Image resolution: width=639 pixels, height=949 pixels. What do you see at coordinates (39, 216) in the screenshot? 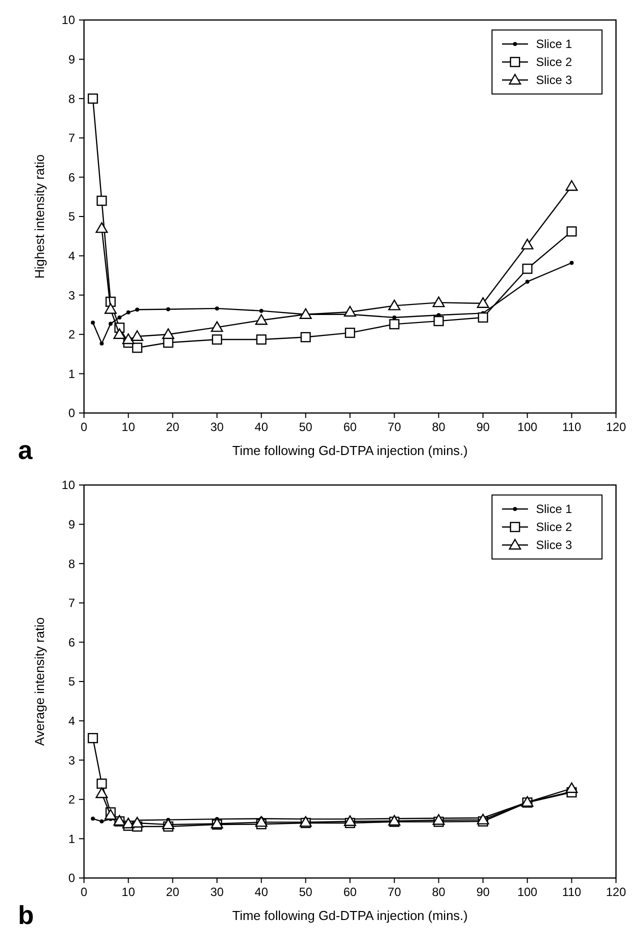
I see `y-axis-title: Highest intensity ratio` at bounding box center [39, 216].